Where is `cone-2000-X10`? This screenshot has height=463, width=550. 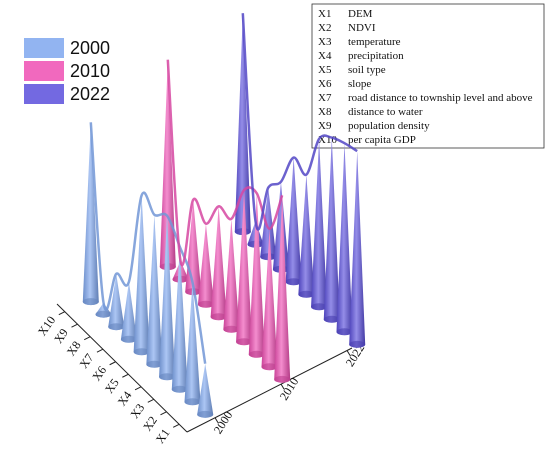
cone-2000-X10 is located at coordinates (90, 214).